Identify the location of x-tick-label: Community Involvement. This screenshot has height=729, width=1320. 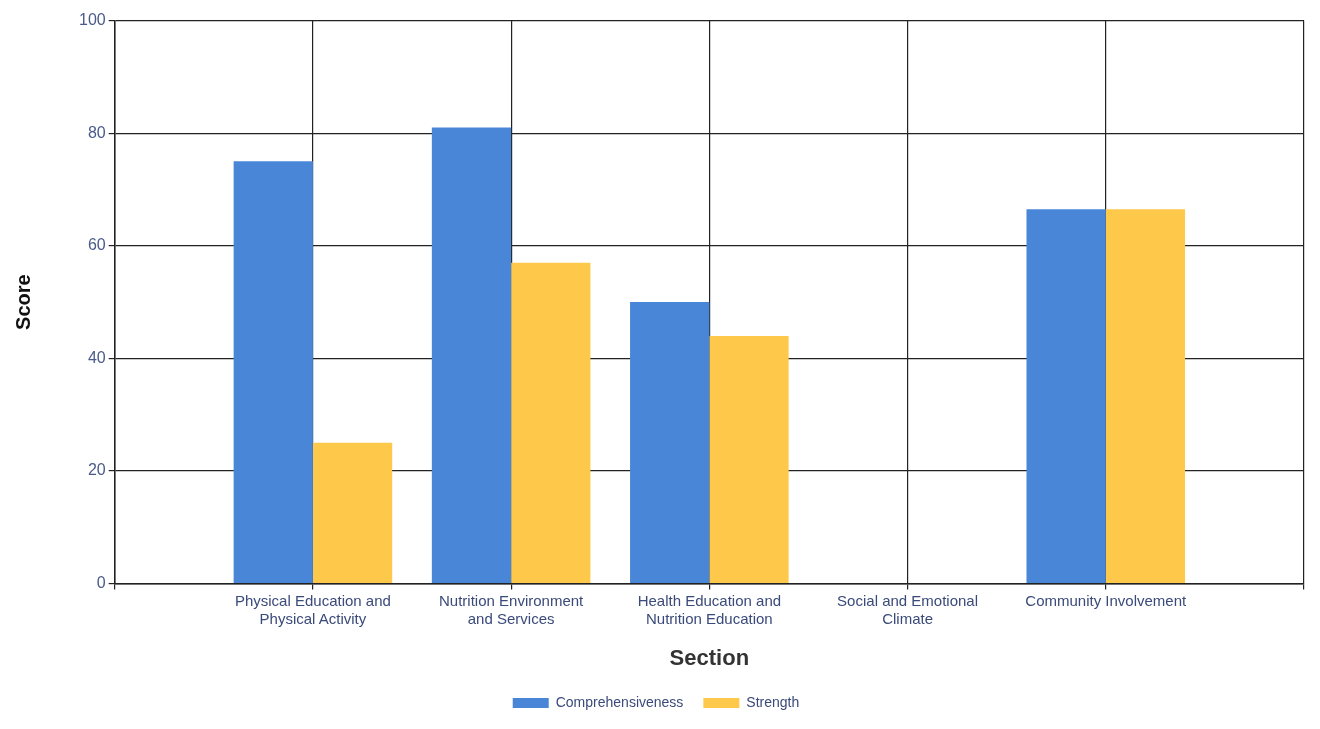
(1106, 600).